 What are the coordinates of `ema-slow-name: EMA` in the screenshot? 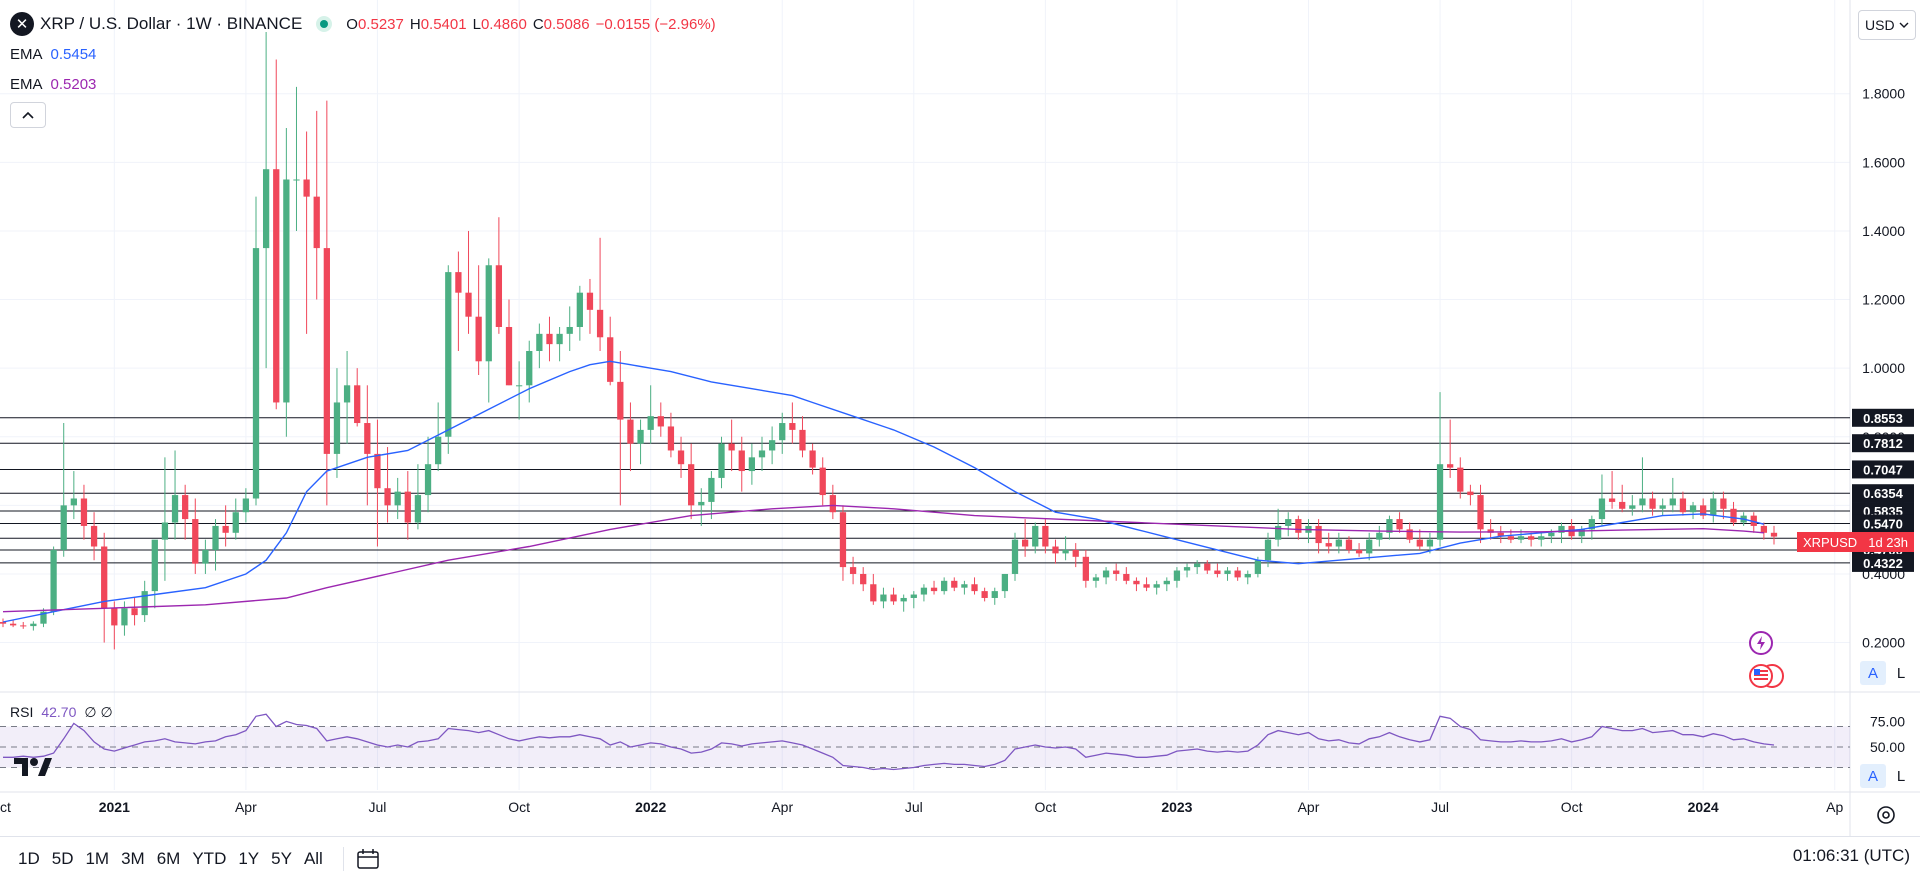 It's located at (26, 84).